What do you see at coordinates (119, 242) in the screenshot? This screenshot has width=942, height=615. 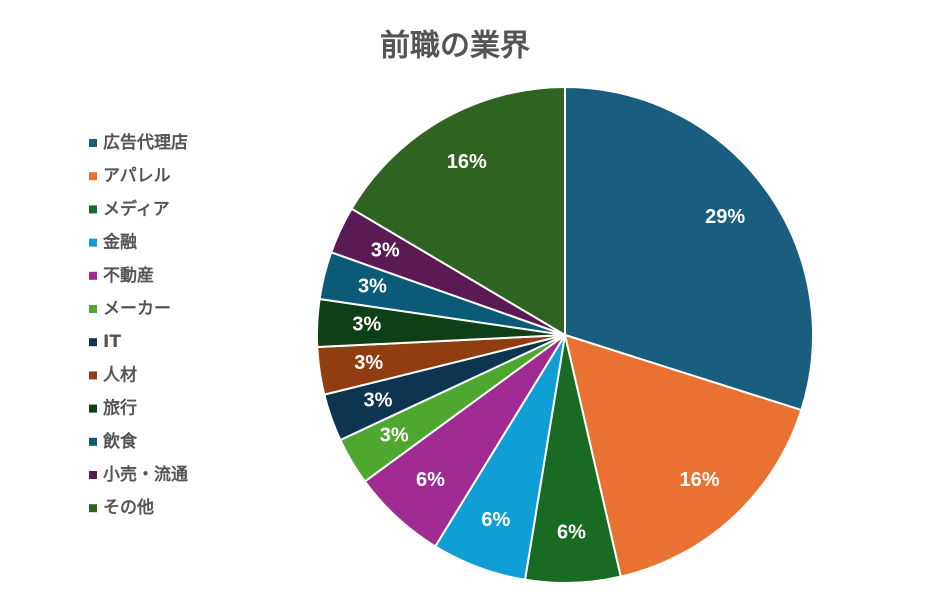 I see `legend-text: 金融` at bounding box center [119, 242].